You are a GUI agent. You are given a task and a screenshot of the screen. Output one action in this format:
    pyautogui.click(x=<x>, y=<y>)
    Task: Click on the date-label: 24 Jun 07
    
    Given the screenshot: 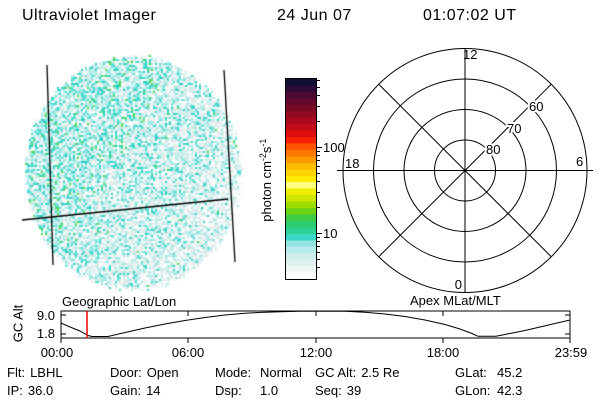 What is the action you would take?
    pyautogui.click(x=314, y=15)
    